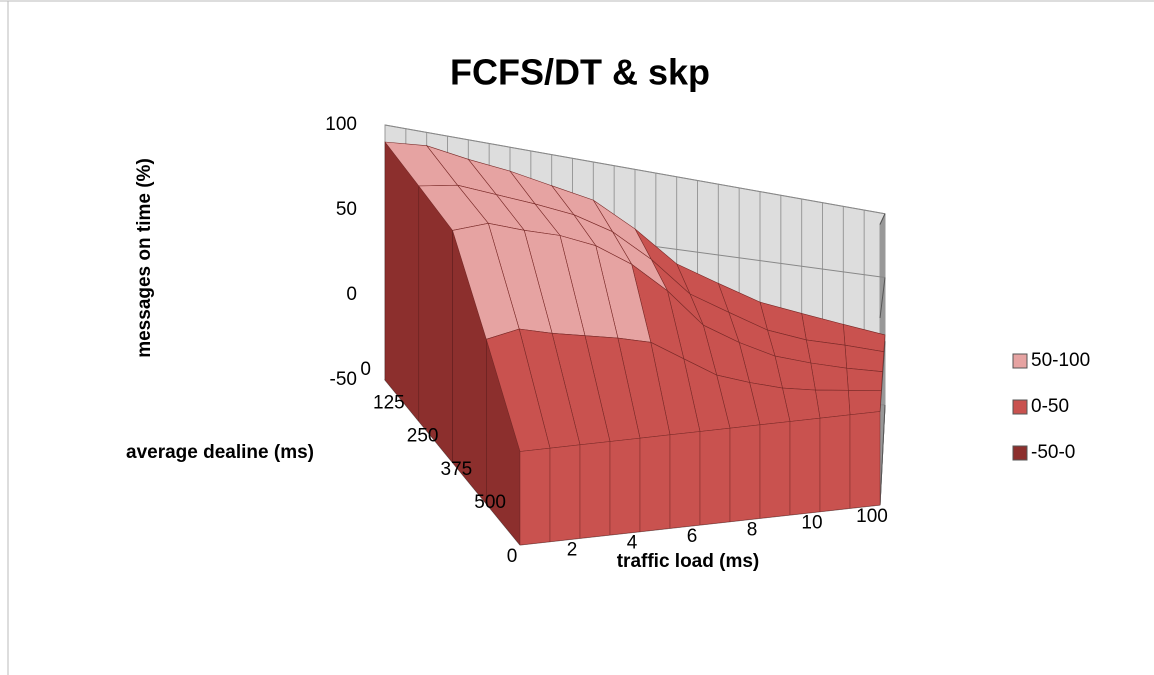  What do you see at coordinates (144, 258) in the screenshot?
I see `z-axis-label: messages on time (%)` at bounding box center [144, 258].